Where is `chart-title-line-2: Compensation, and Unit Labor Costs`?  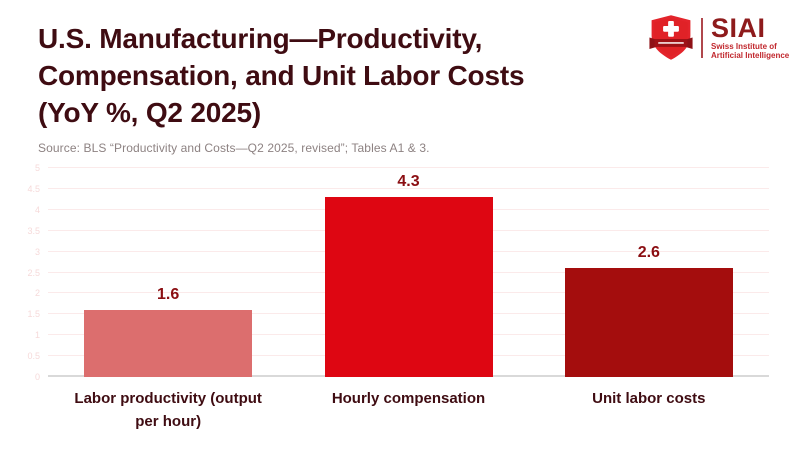 chart-title-line-2: Compensation, and Unit Labor Costs is located at coordinates (281, 75).